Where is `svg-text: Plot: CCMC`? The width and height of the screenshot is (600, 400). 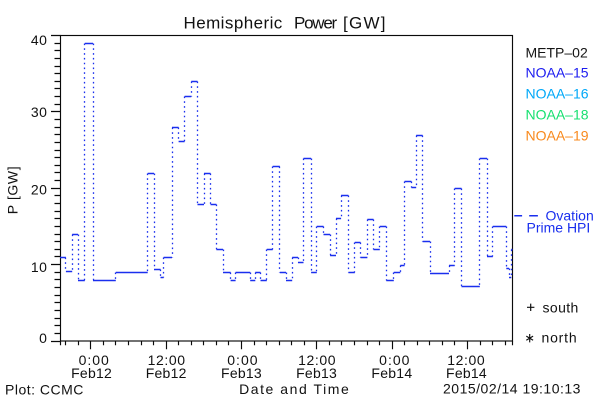
svg-text: Plot: CCMC is located at coordinates (44, 390).